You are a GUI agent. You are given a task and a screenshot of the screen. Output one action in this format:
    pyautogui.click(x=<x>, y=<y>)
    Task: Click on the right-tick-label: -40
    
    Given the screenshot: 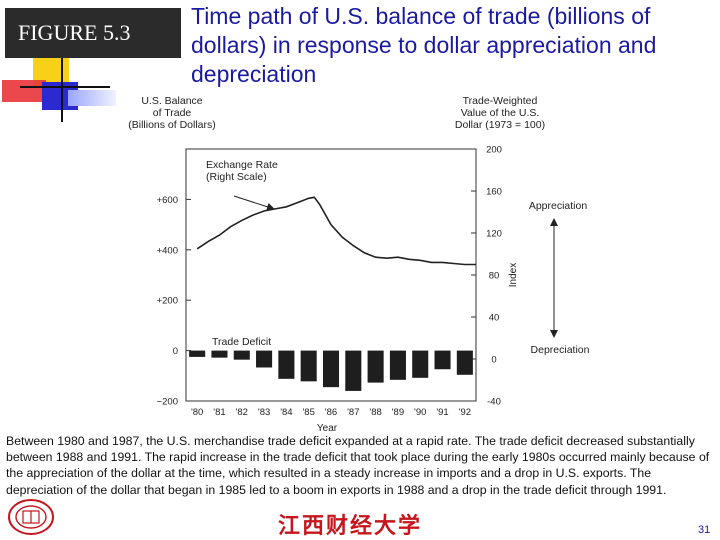 What is the action you would take?
    pyautogui.click(x=494, y=402)
    